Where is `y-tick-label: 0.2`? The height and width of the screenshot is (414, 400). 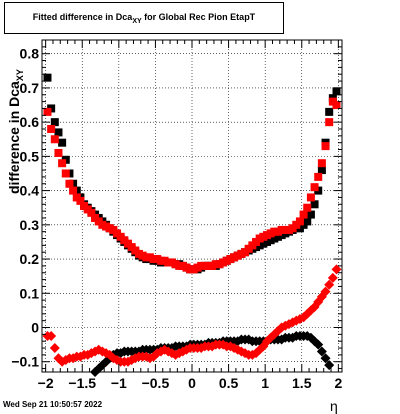
y-tick-label: 0.2 is located at coordinates (30, 259).